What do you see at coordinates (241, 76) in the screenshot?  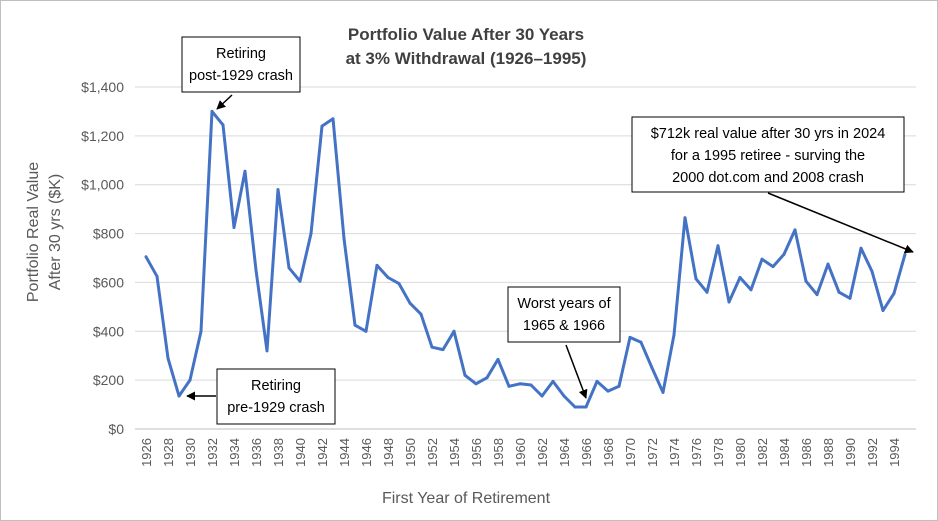 I see `annotation-post-1929-line-2: post-1929 crash` at bounding box center [241, 76].